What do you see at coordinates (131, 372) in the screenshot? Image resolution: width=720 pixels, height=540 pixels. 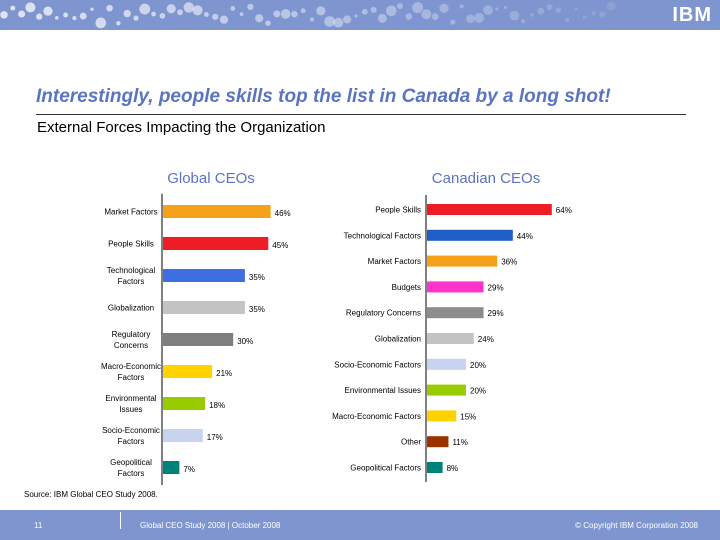 I see `global-category-label: Macro-Economic Factors` at bounding box center [131, 372].